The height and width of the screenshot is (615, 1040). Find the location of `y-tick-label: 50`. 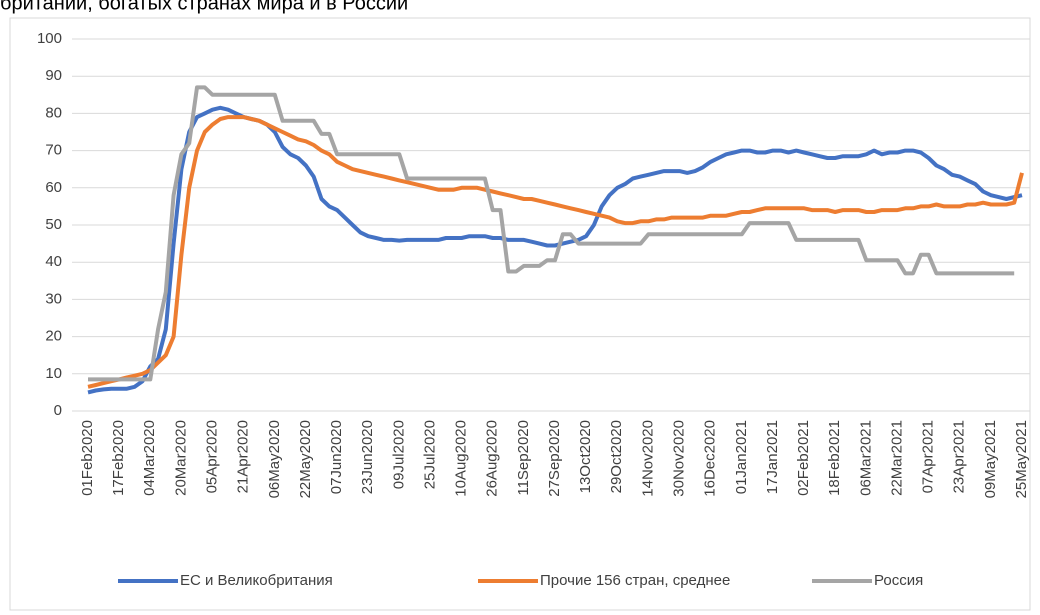

y-tick-label: 50 is located at coordinates (53, 224).